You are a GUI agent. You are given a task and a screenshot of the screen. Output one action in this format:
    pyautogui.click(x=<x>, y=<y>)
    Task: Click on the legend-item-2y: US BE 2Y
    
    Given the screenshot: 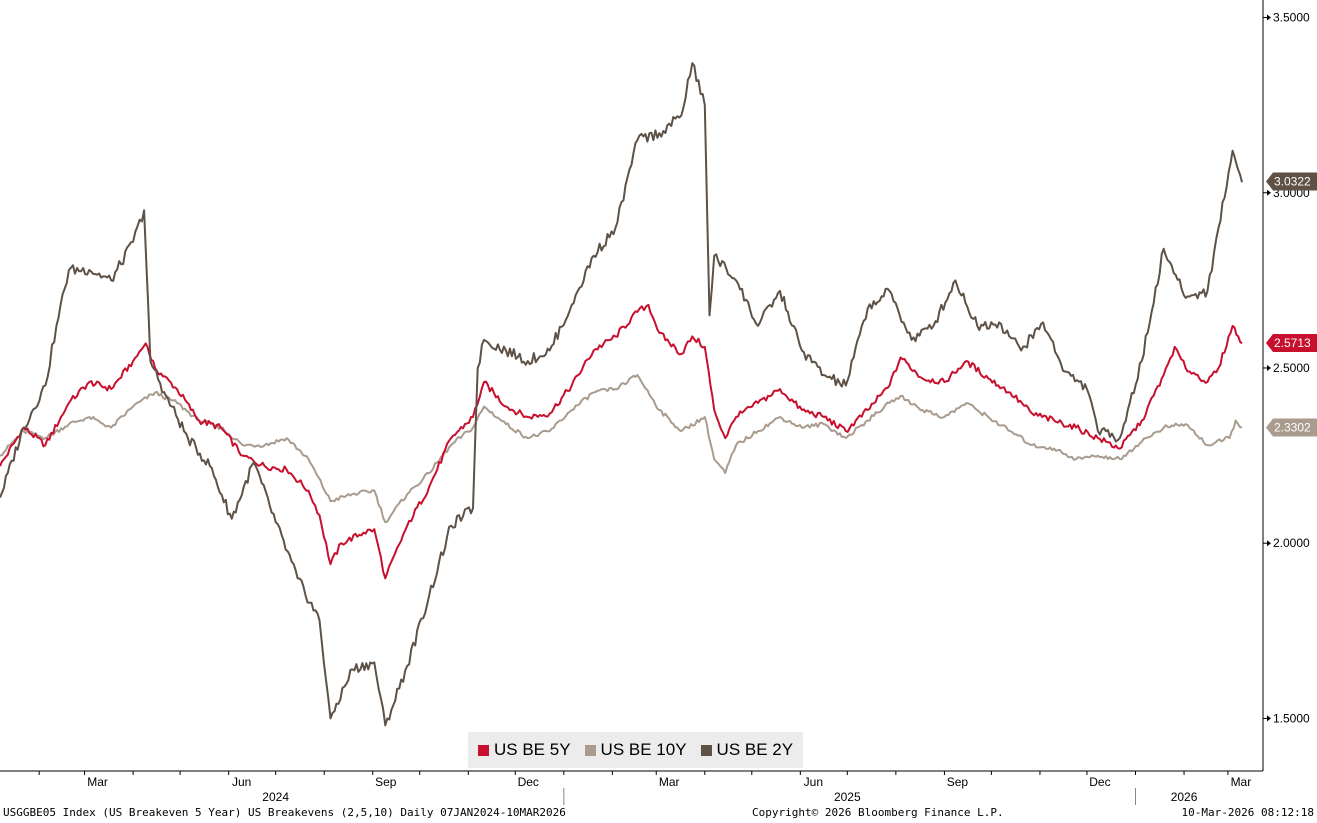 What is the action you would take?
    pyautogui.click(x=747, y=750)
    